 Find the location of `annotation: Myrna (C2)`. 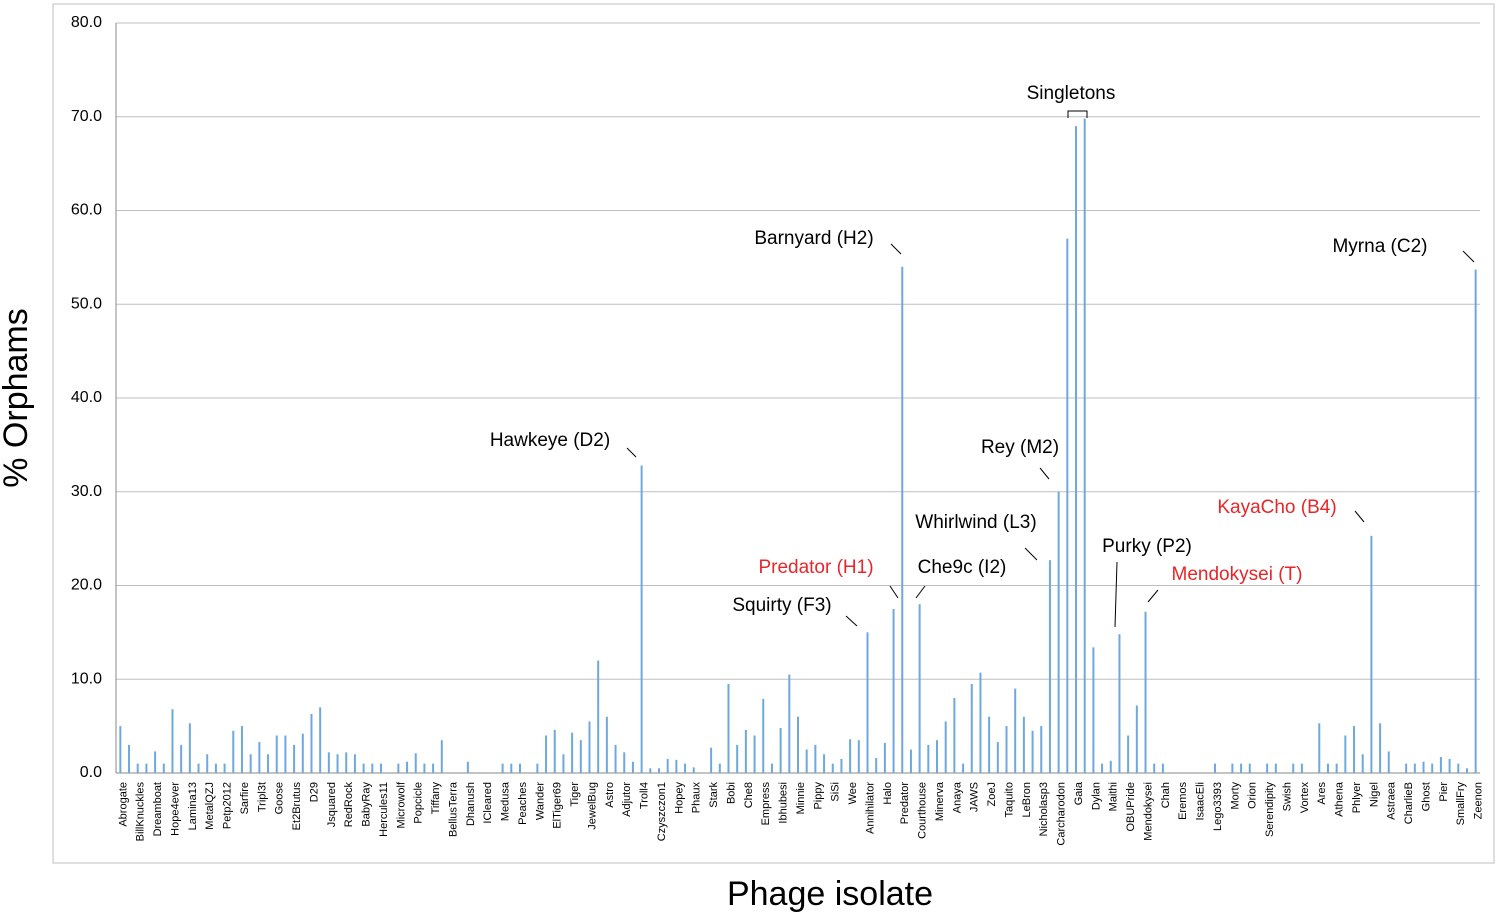

annotation: Myrna (C2) is located at coordinates (1379, 246).